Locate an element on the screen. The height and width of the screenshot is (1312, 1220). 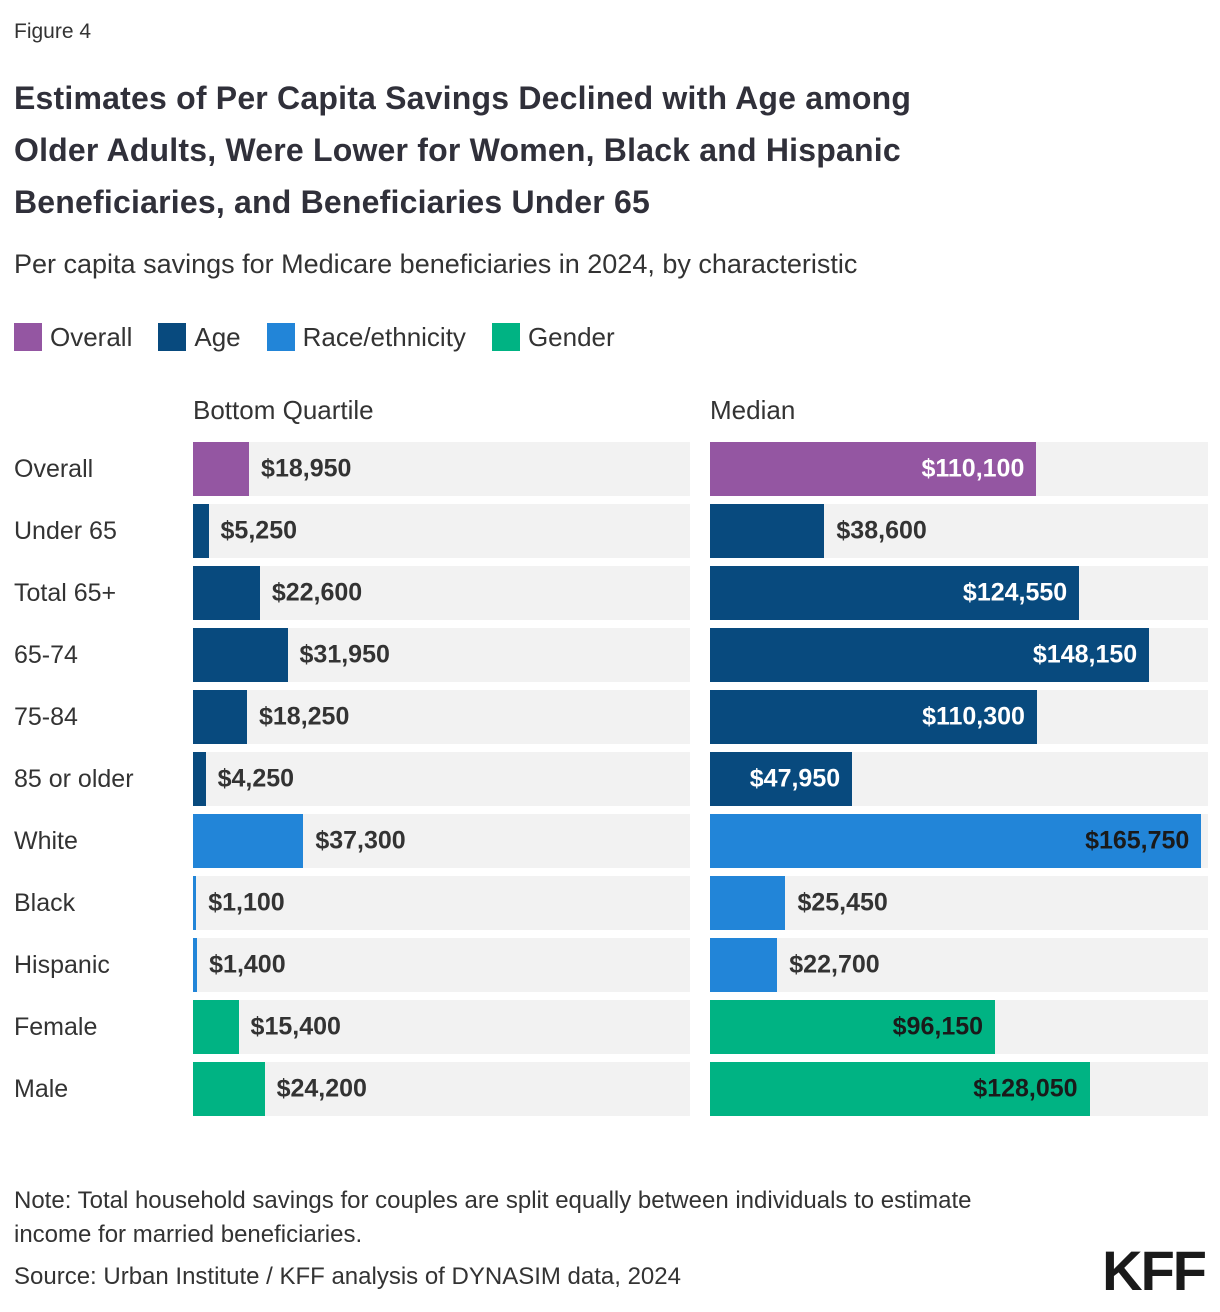
median-track: $110,100 is located at coordinates (959, 469).